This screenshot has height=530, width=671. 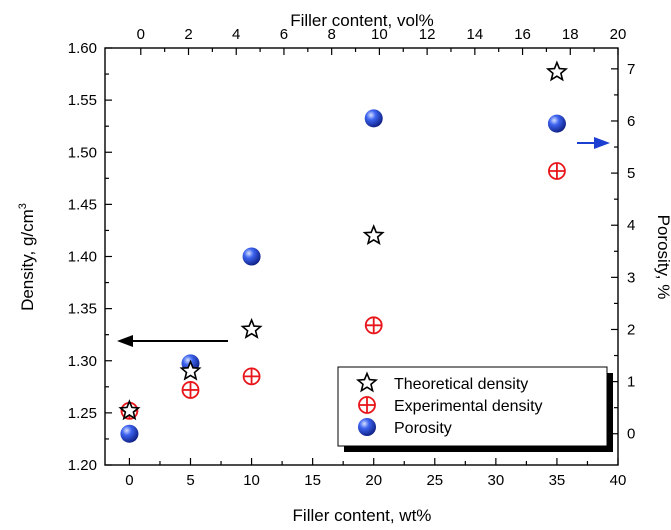 I want to click on legend-theoretical-density-marker, so click(x=367, y=382).